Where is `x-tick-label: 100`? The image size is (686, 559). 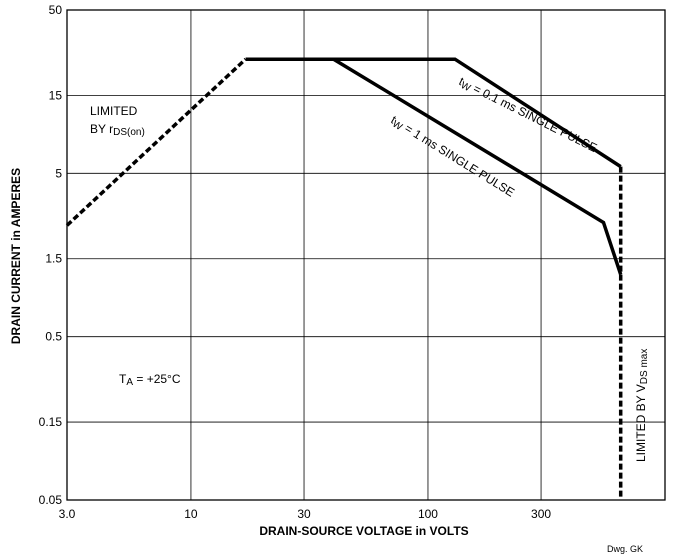
x-tick-label: 100 is located at coordinates (428, 514).